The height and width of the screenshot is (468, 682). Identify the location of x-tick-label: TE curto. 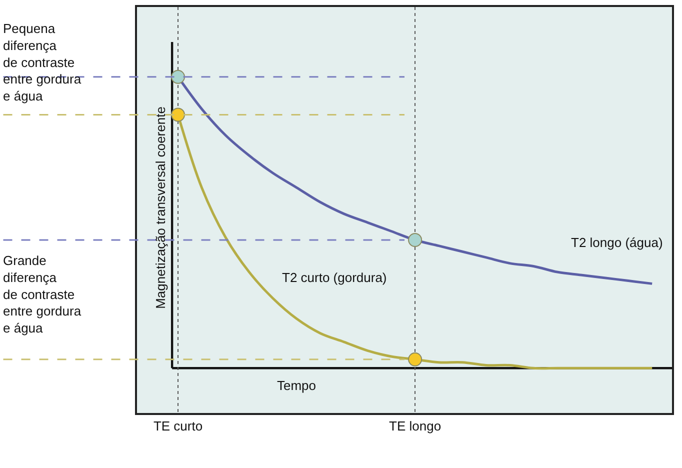
(178, 426).